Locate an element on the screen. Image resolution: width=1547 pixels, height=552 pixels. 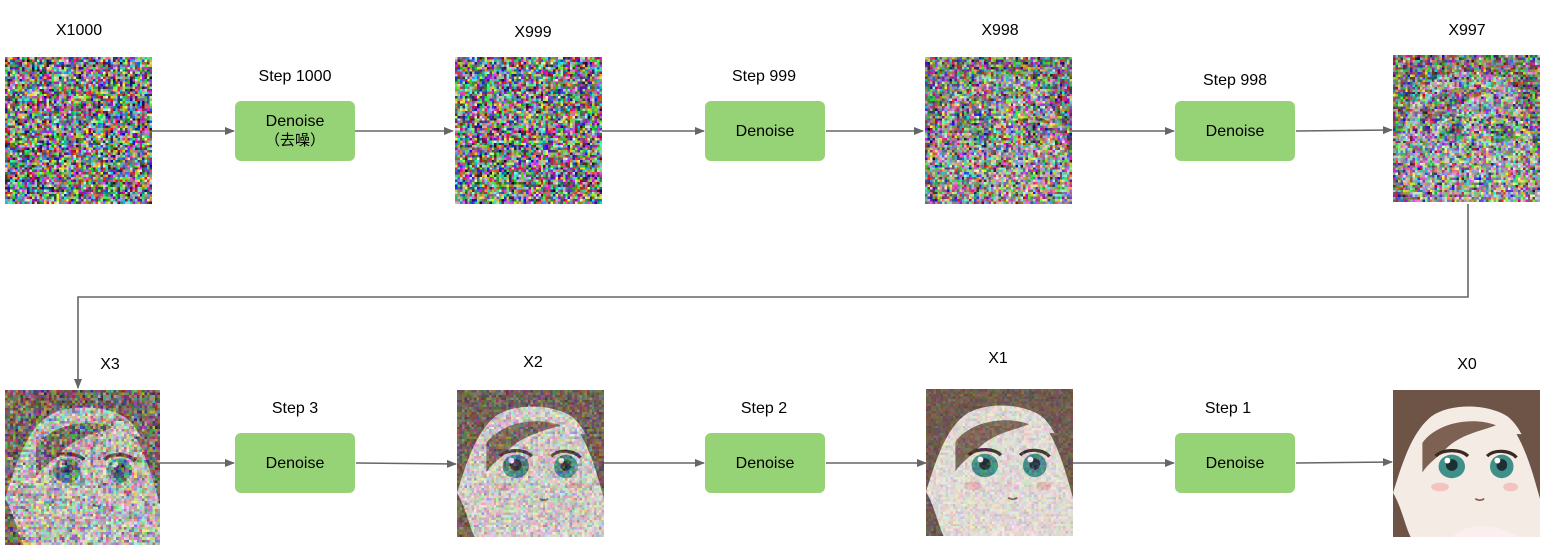
image-label-x0: X0 is located at coordinates (1467, 364).